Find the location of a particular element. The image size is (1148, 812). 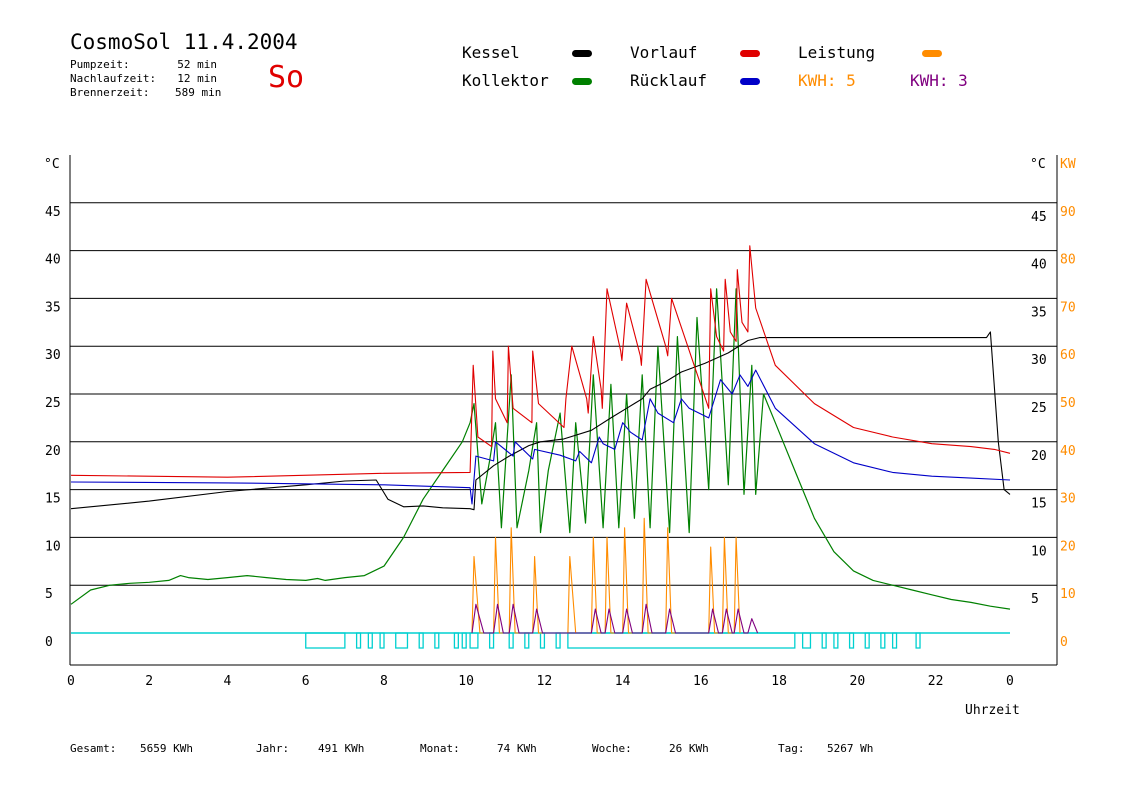

y-tick-label-right: 35 is located at coordinates (1039, 312).